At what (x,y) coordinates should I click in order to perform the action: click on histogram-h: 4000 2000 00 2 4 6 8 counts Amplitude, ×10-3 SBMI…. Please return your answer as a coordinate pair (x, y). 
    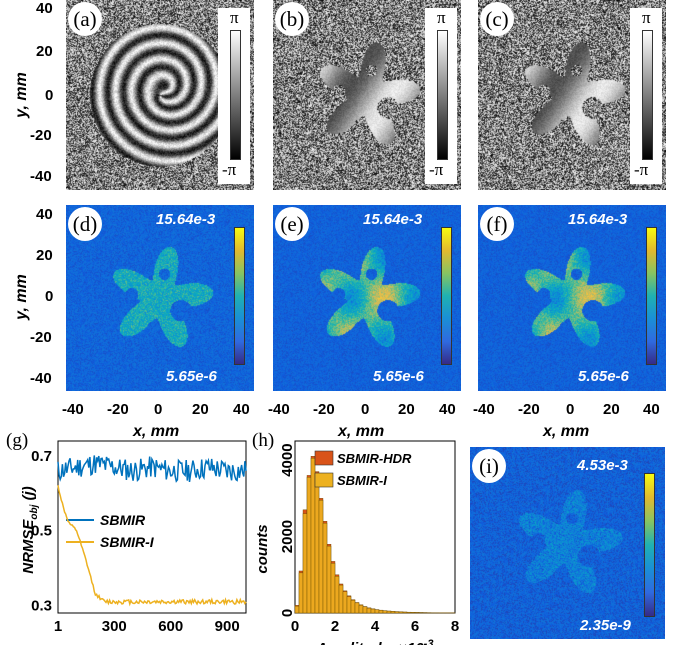
    Looking at the image, I should click on (356, 542).